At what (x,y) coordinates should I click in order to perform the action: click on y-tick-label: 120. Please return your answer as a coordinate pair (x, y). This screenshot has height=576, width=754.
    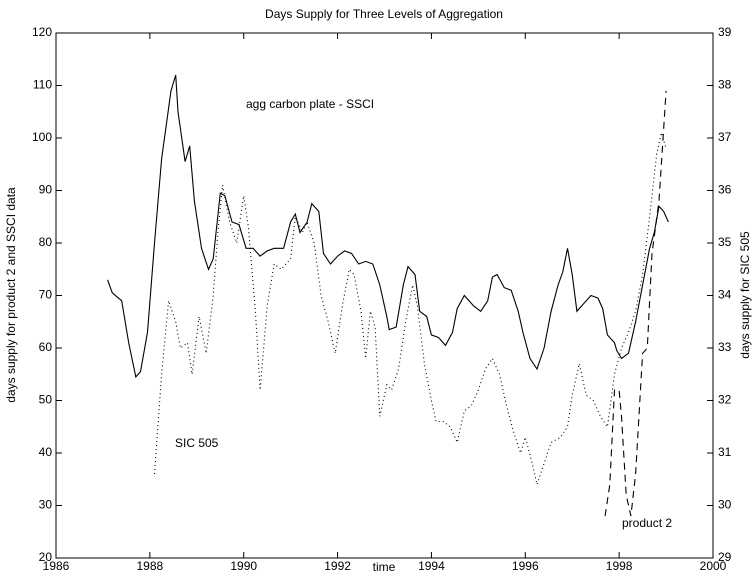
    Looking at the image, I should click on (42, 32).